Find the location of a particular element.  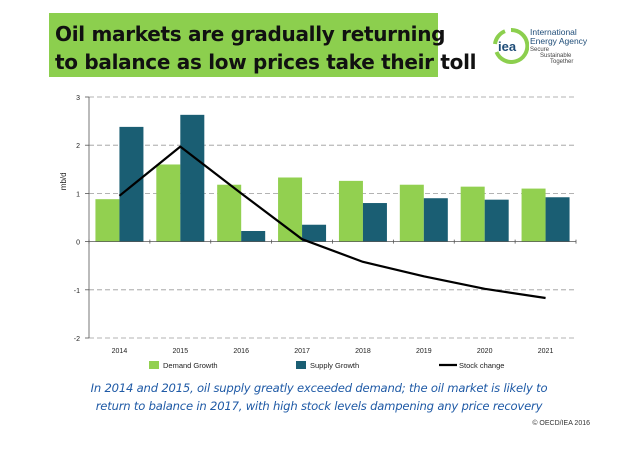

legend-label: Demand Growth is located at coordinates (190, 365).